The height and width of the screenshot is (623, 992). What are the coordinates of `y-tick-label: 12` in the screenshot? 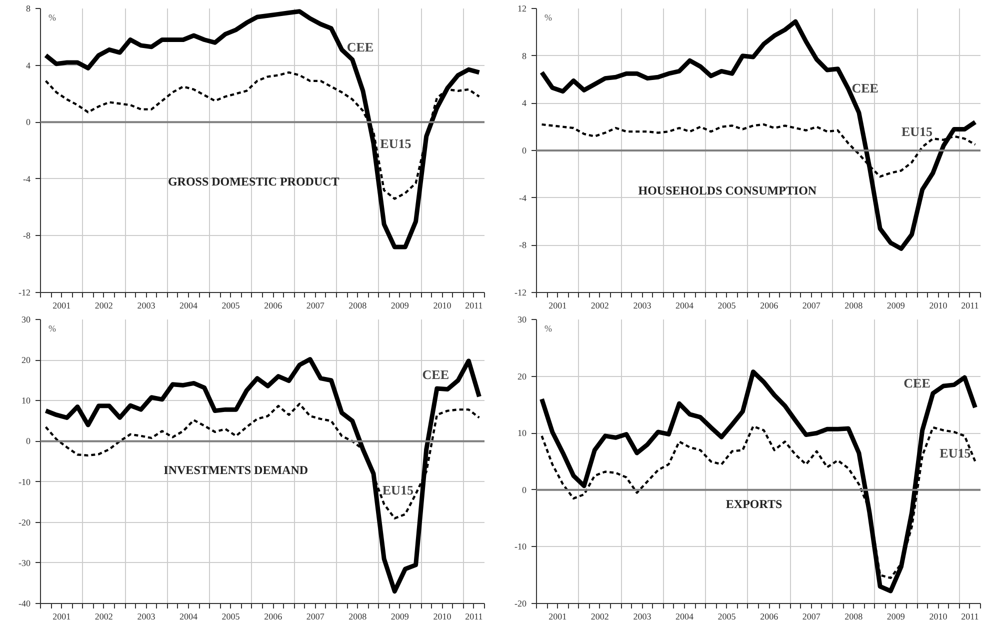 It's located at (522, 9).